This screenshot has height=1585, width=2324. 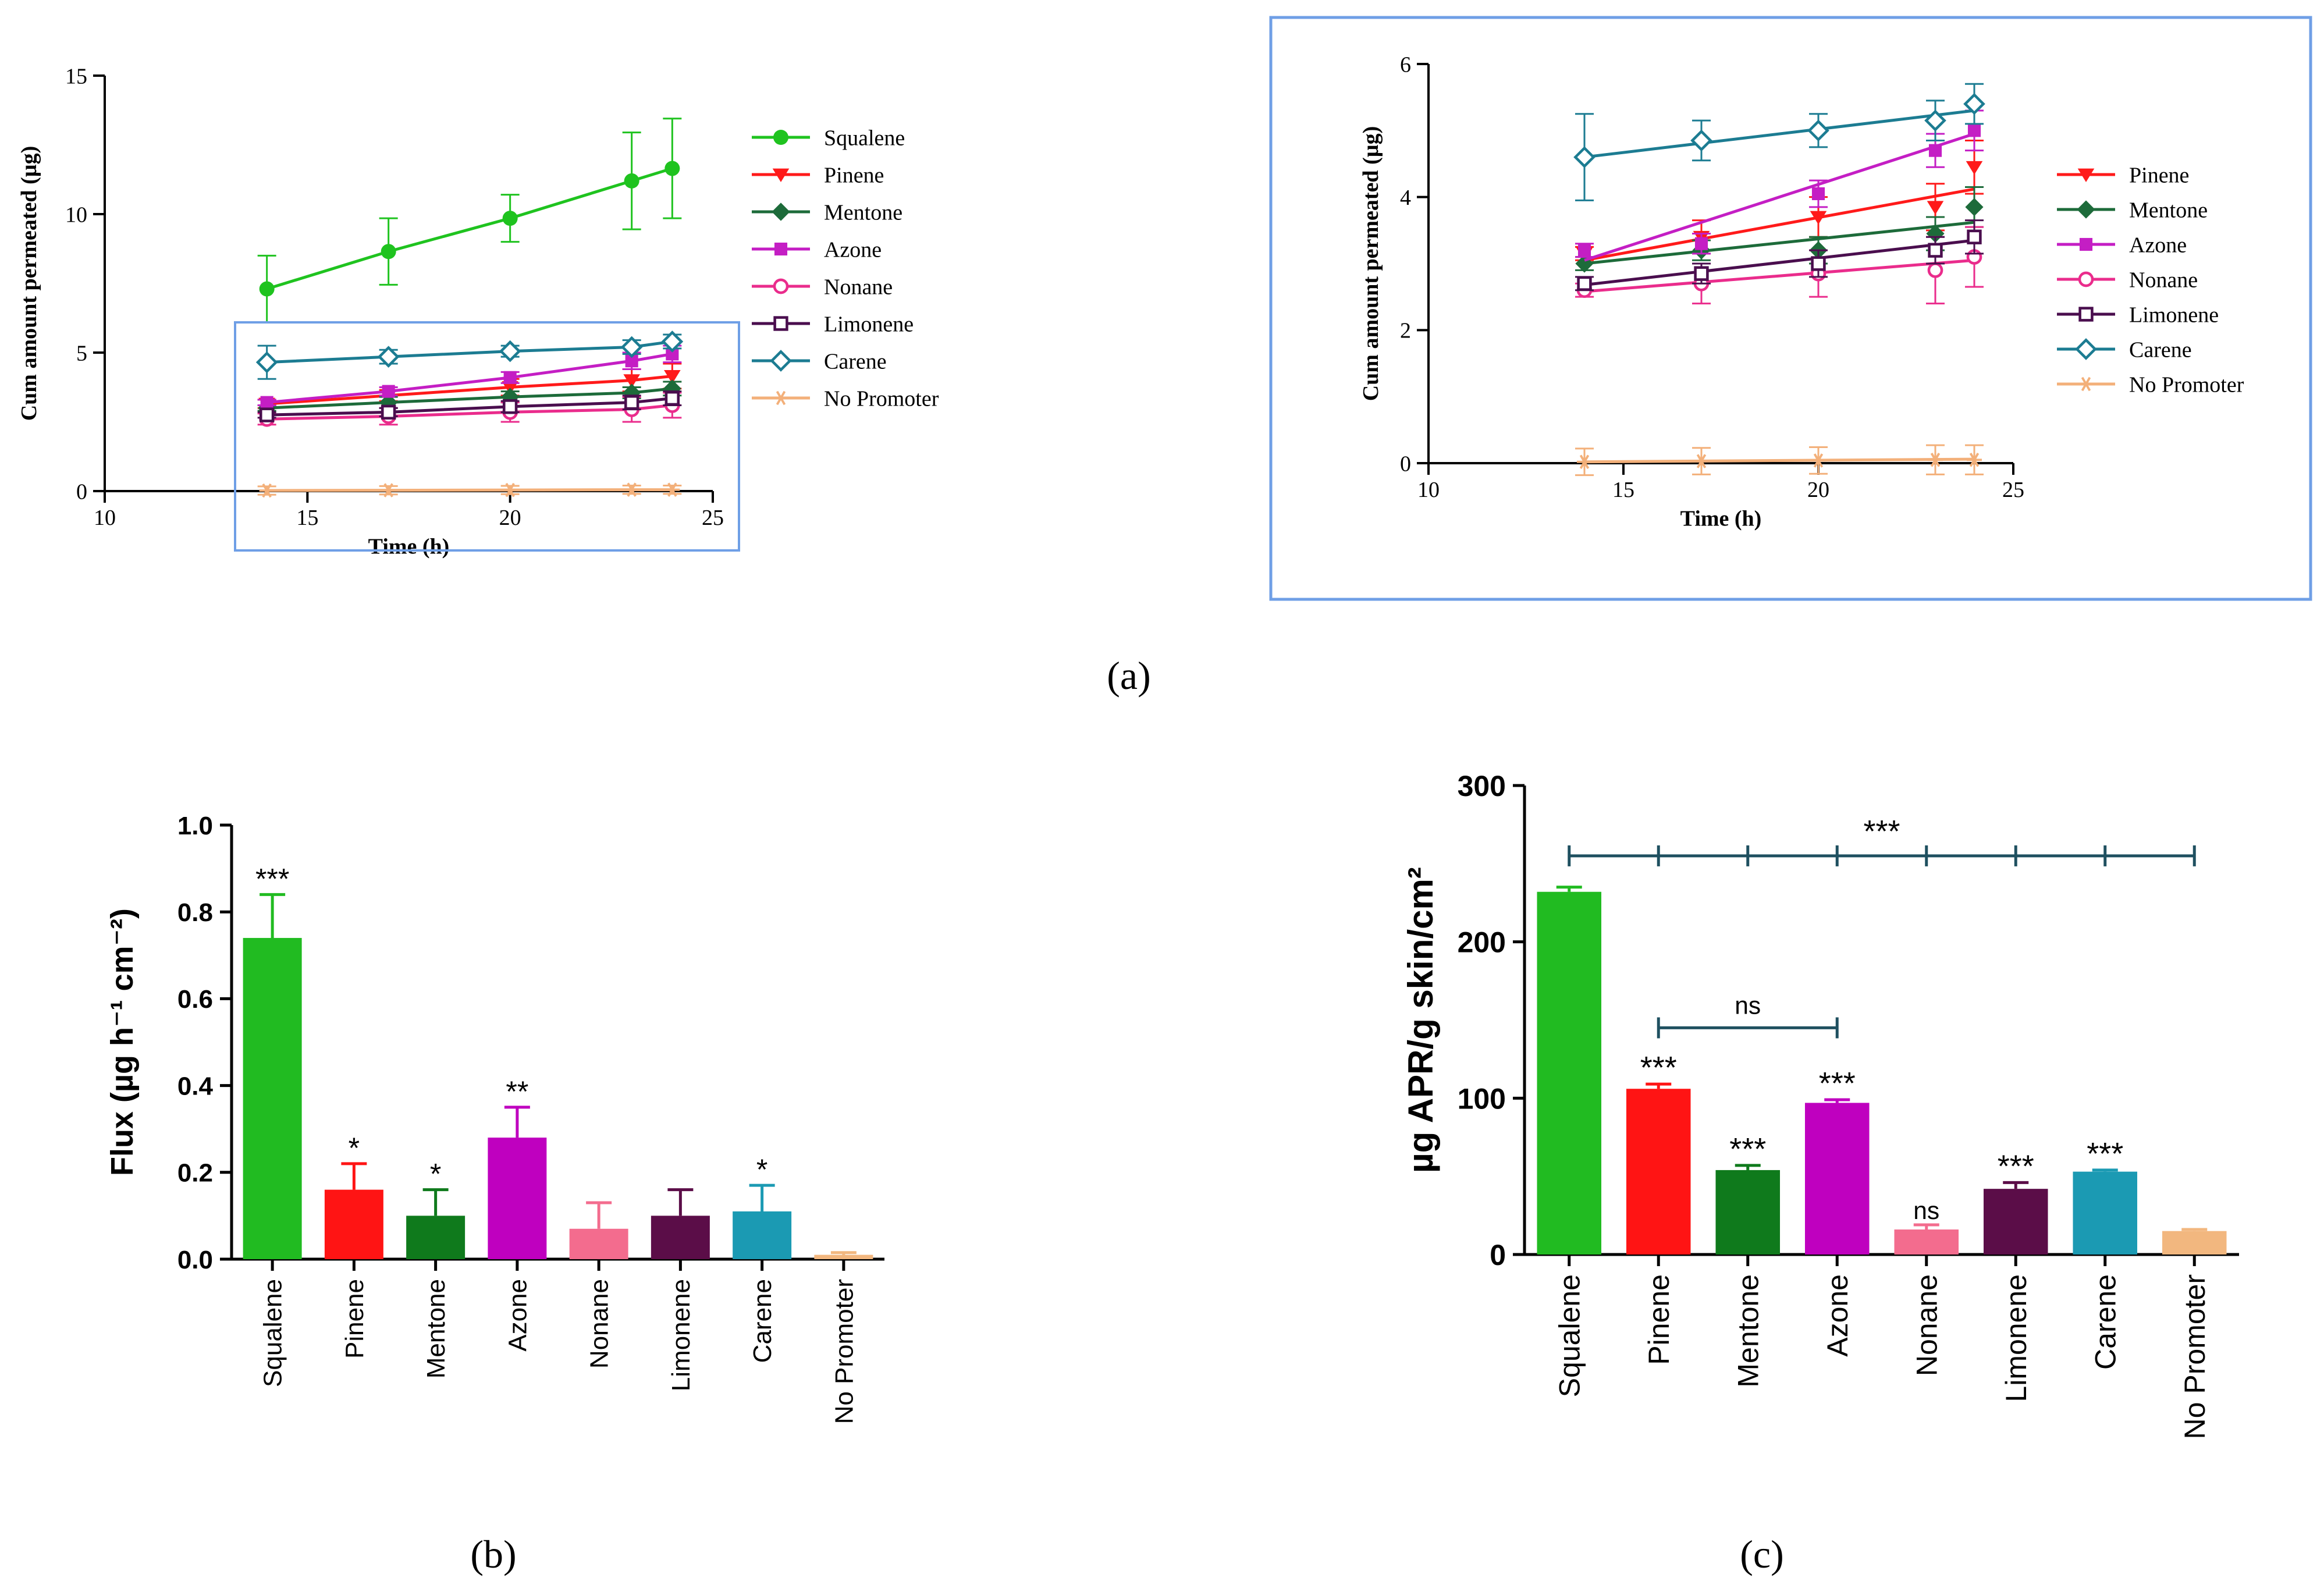 What do you see at coordinates (1569, 1141) in the screenshot?
I see `bar-squalene: Squalene` at bounding box center [1569, 1141].